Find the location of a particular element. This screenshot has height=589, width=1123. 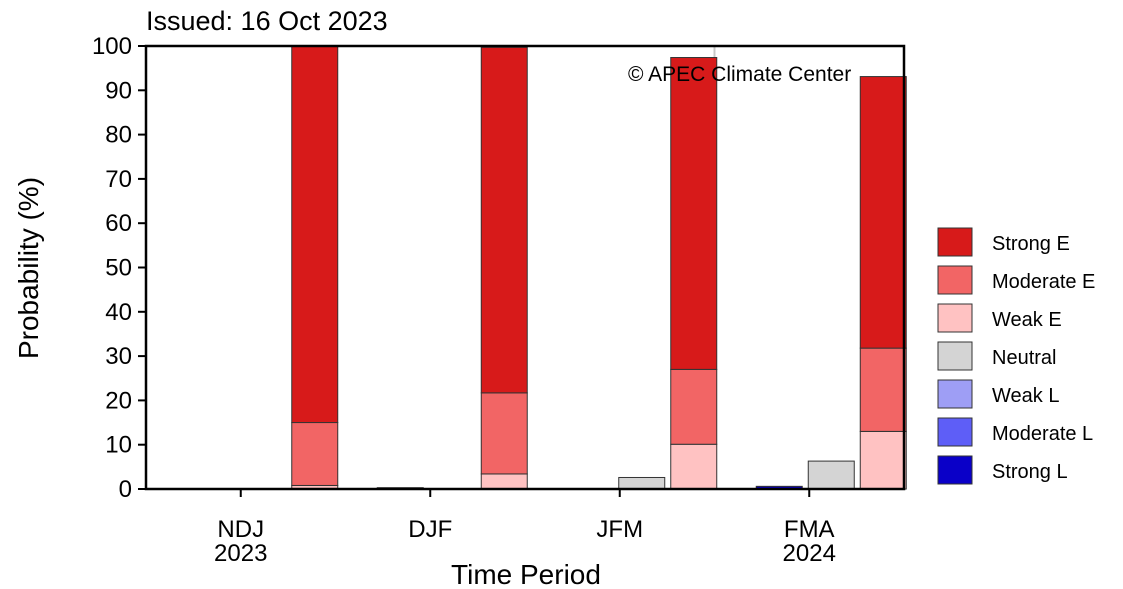

x-tick-year-ndj: 2023 is located at coordinates (240, 553).